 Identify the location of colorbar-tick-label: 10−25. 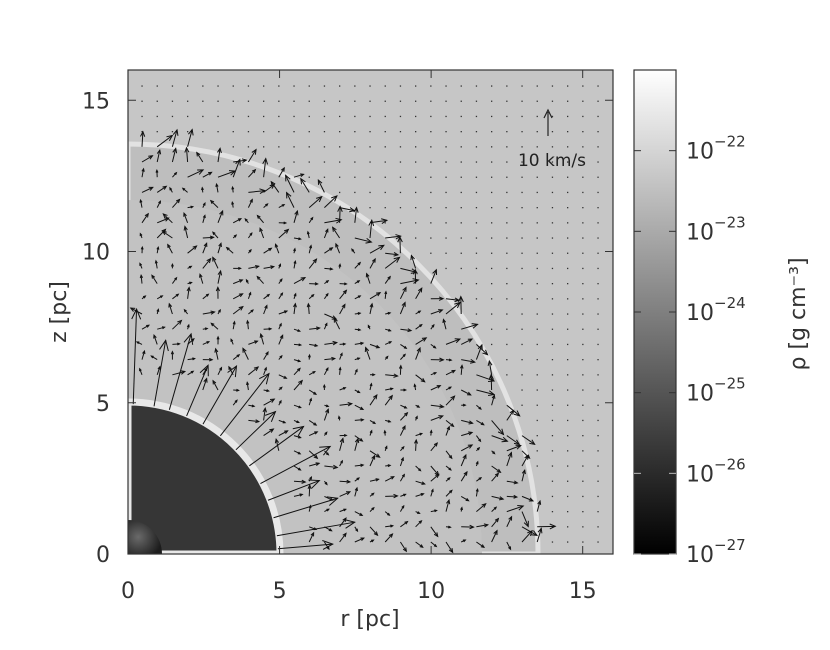
(716, 391).